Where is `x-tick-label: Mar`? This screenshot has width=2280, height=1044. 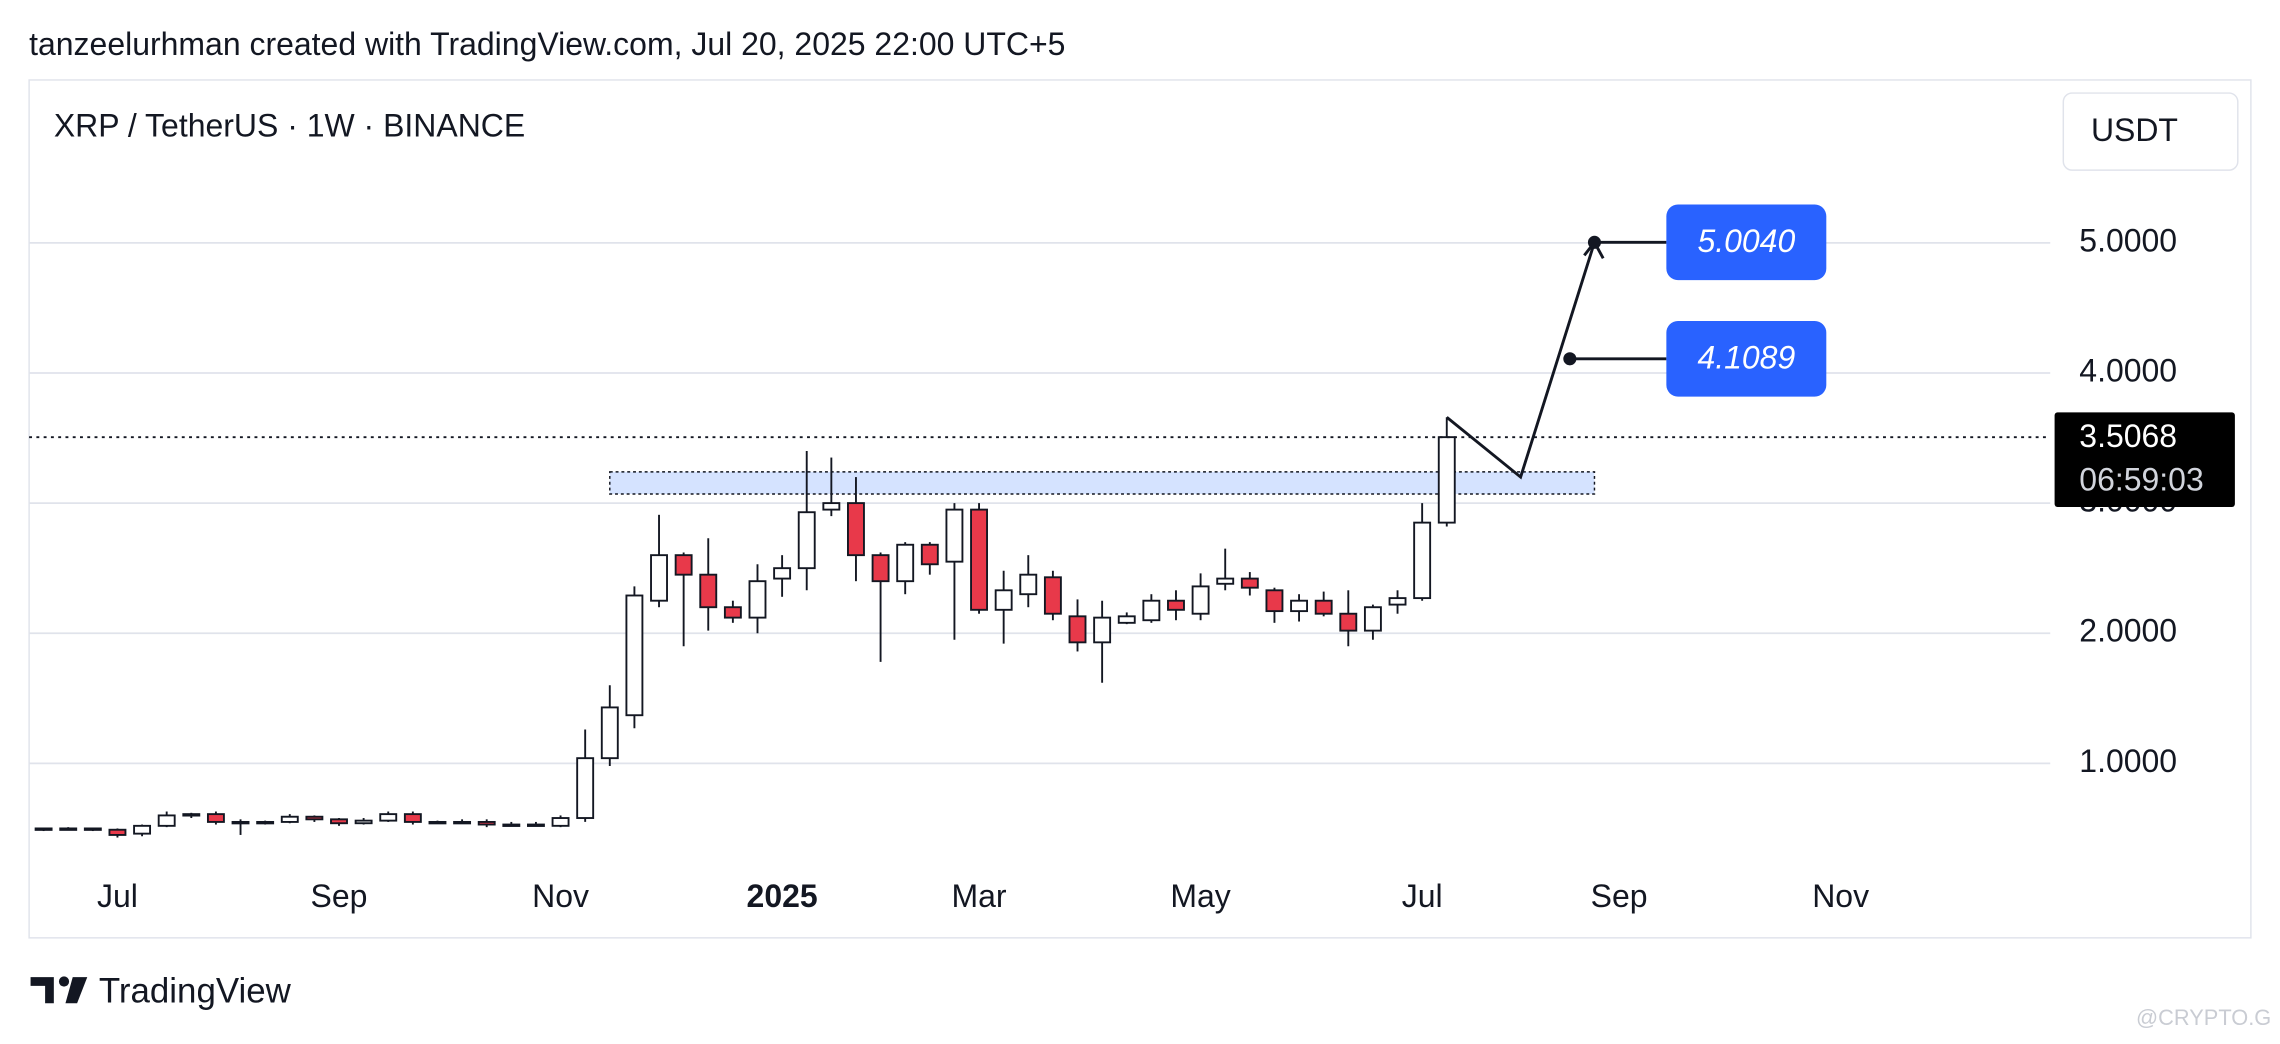 x-tick-label: Mar is located at coordinates (979, 896).